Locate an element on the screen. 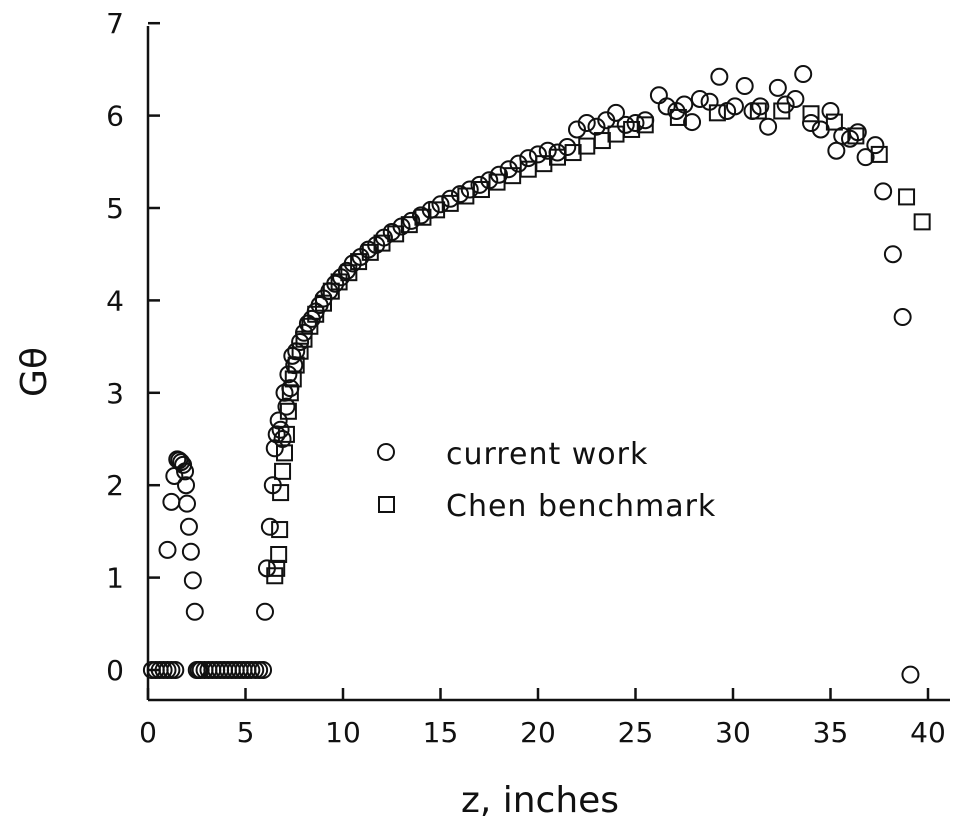 Image resolution: width=953 pixels, height=821 pixels. legend-square-marker is located at coordinates (386, 504).